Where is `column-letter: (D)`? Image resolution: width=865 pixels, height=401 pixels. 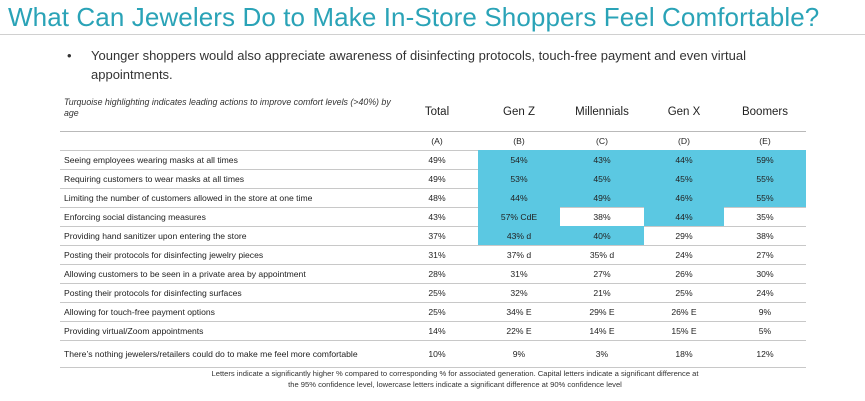
column-letter: (D) is located at coordinates (684, 141).